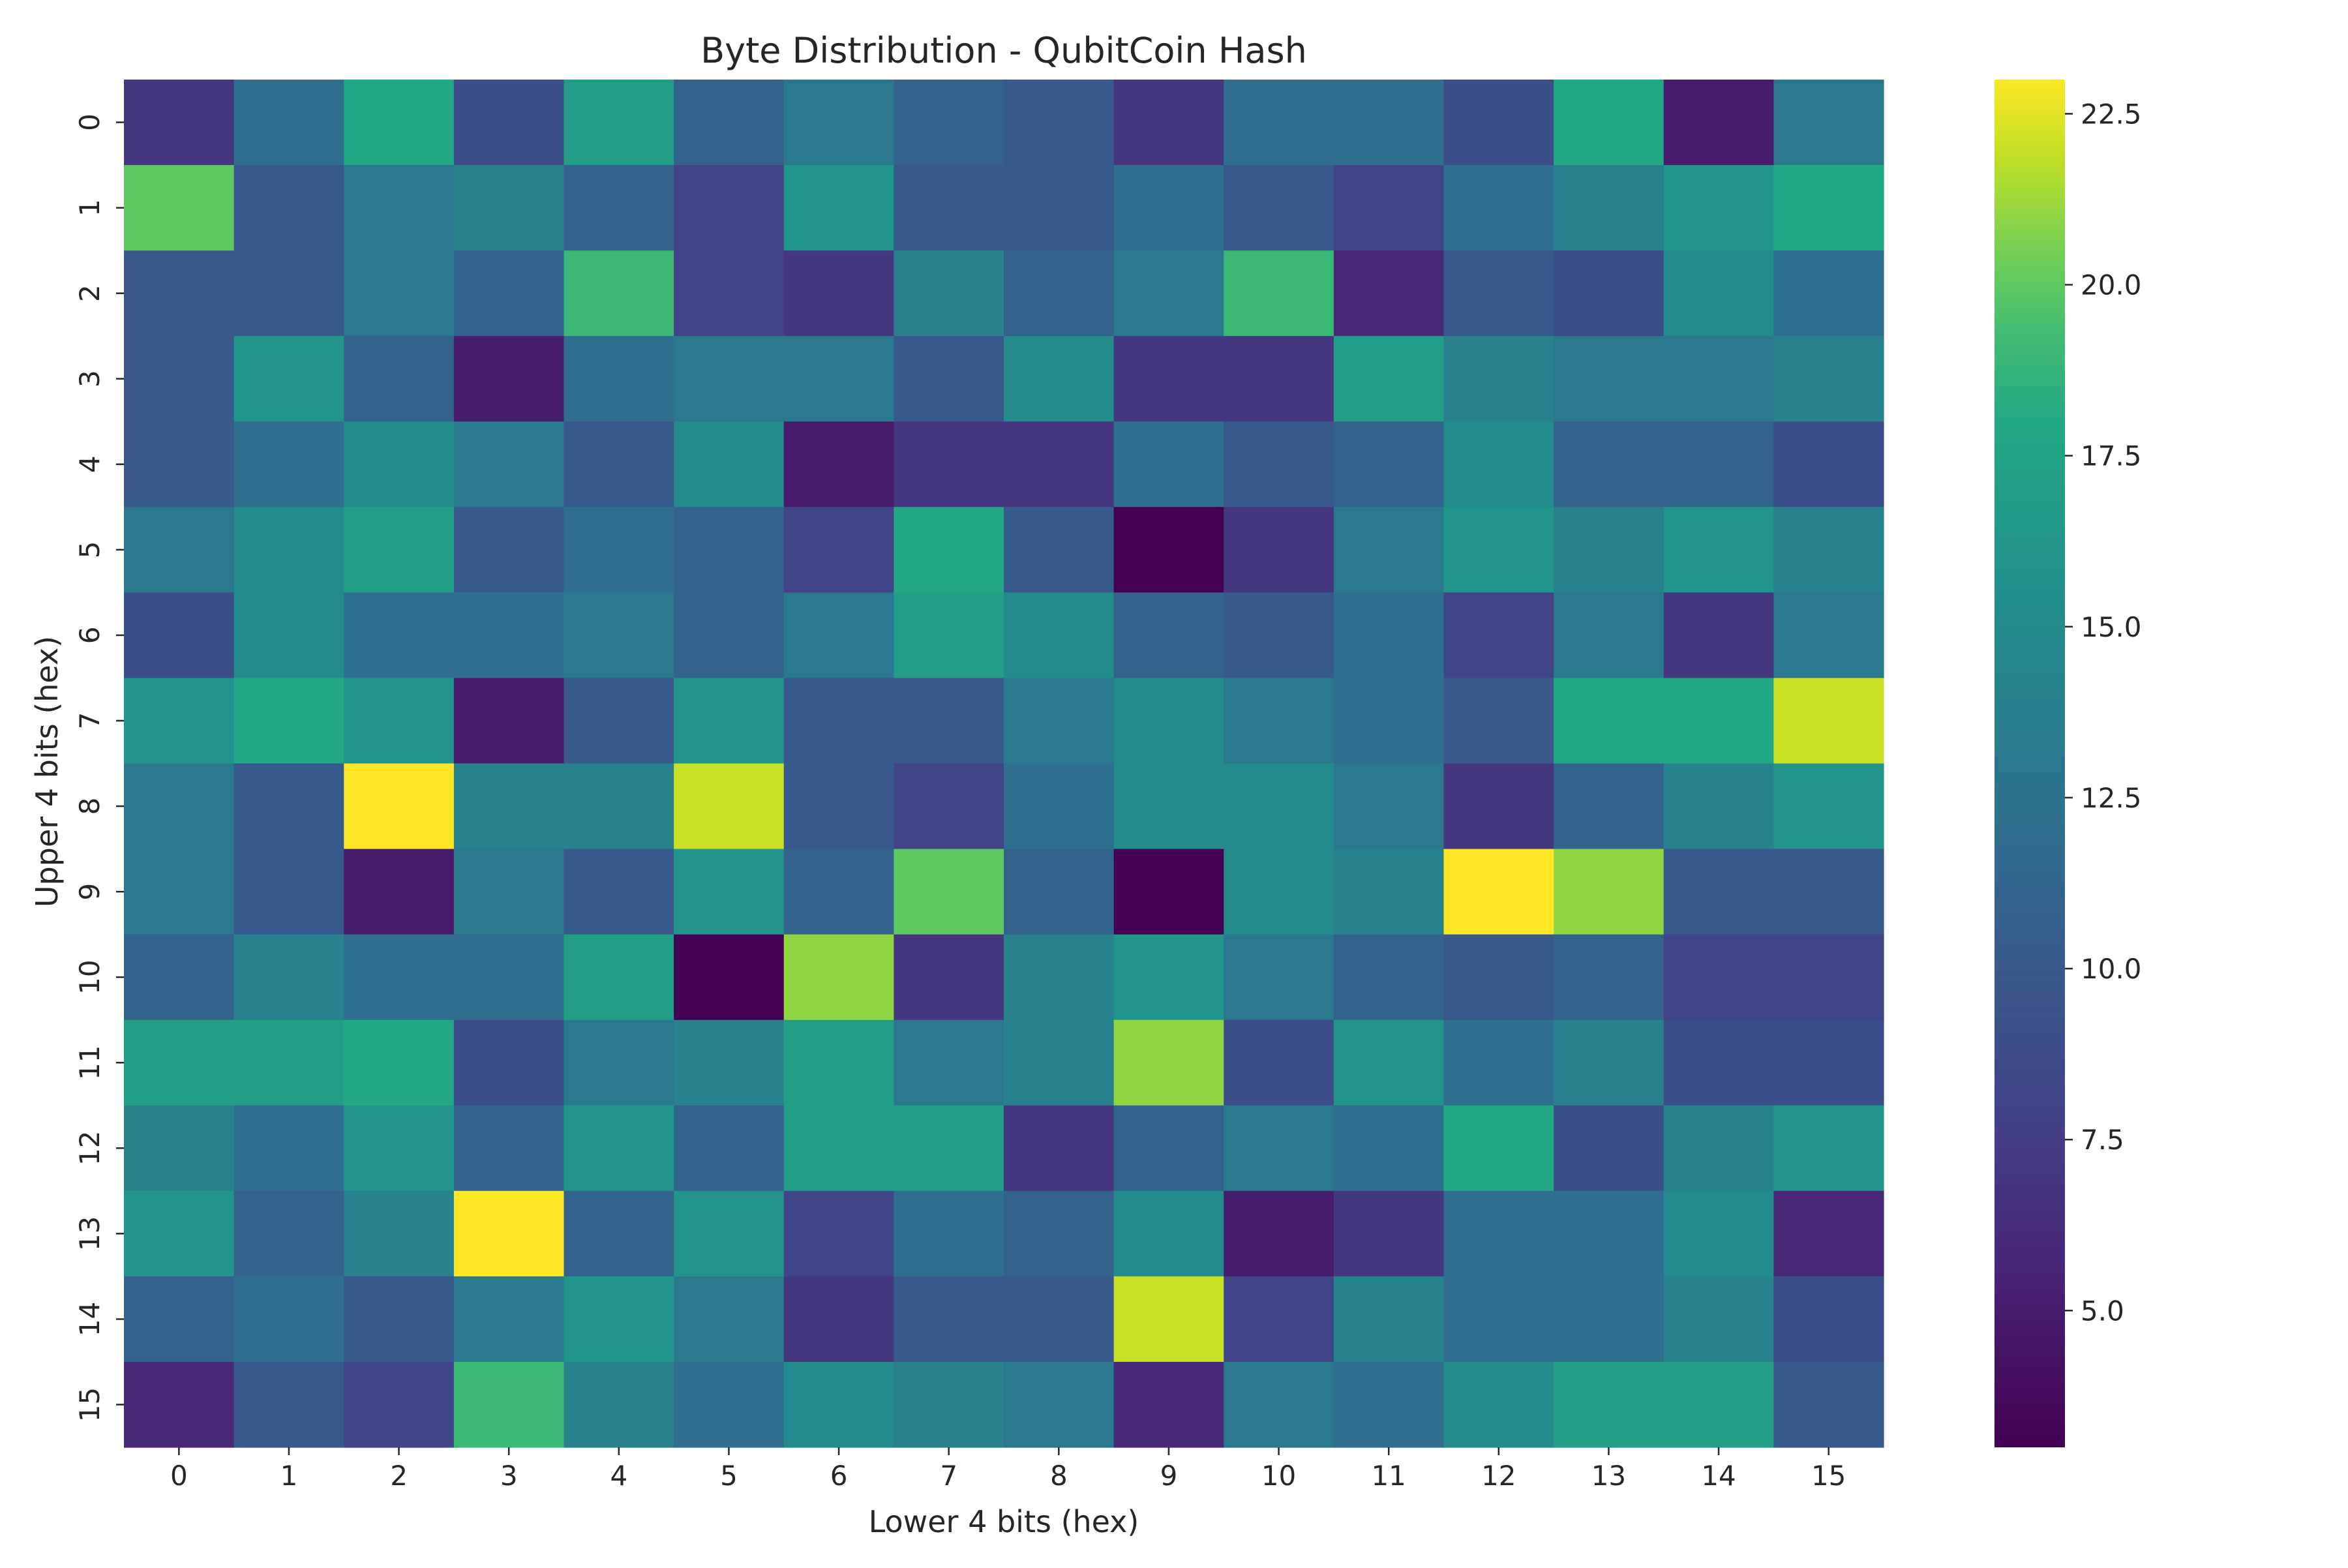 The height and width of the screenshot is (1568, 2348). What do you see at coordinates (179, 1476) in the screenshot?
I see `x-tick-label: 0` at bounding box center [179, 1476].